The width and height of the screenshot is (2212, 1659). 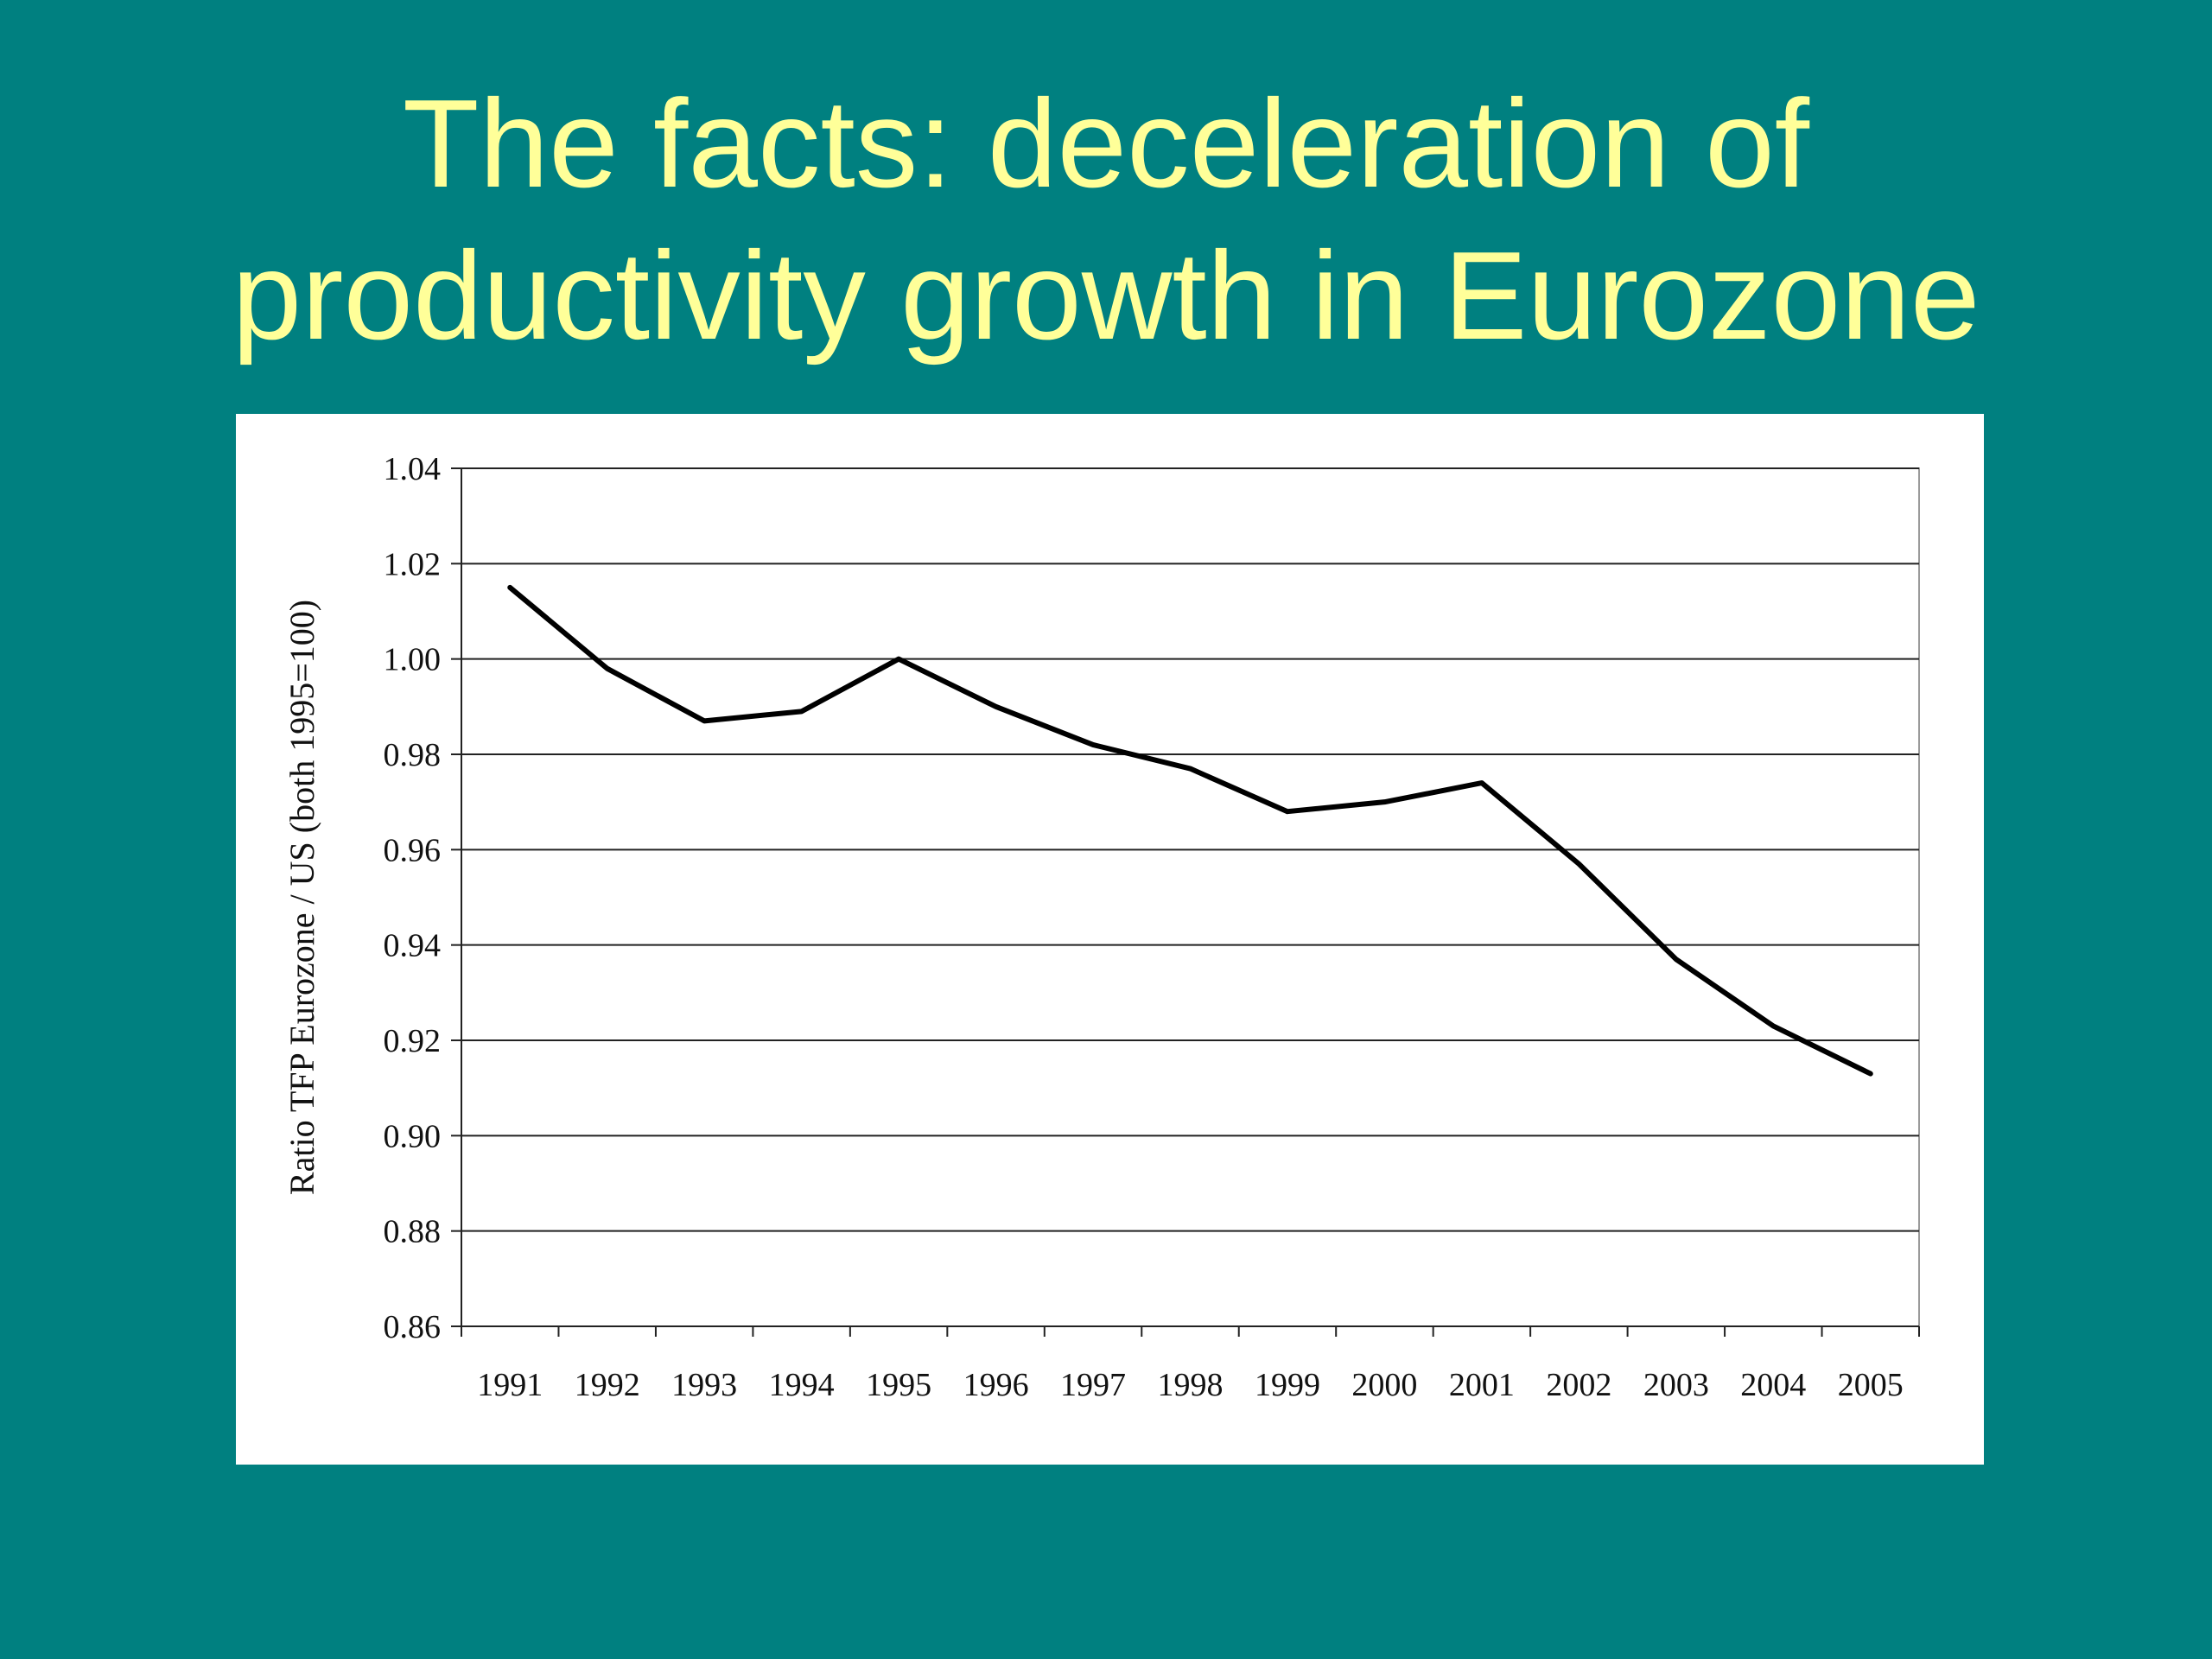 What do you see at coordinates (1106, 143) in the screenshot?
I see `slide-title-line-1: The facts: deceleration of` at bounding box center [1106, 143].